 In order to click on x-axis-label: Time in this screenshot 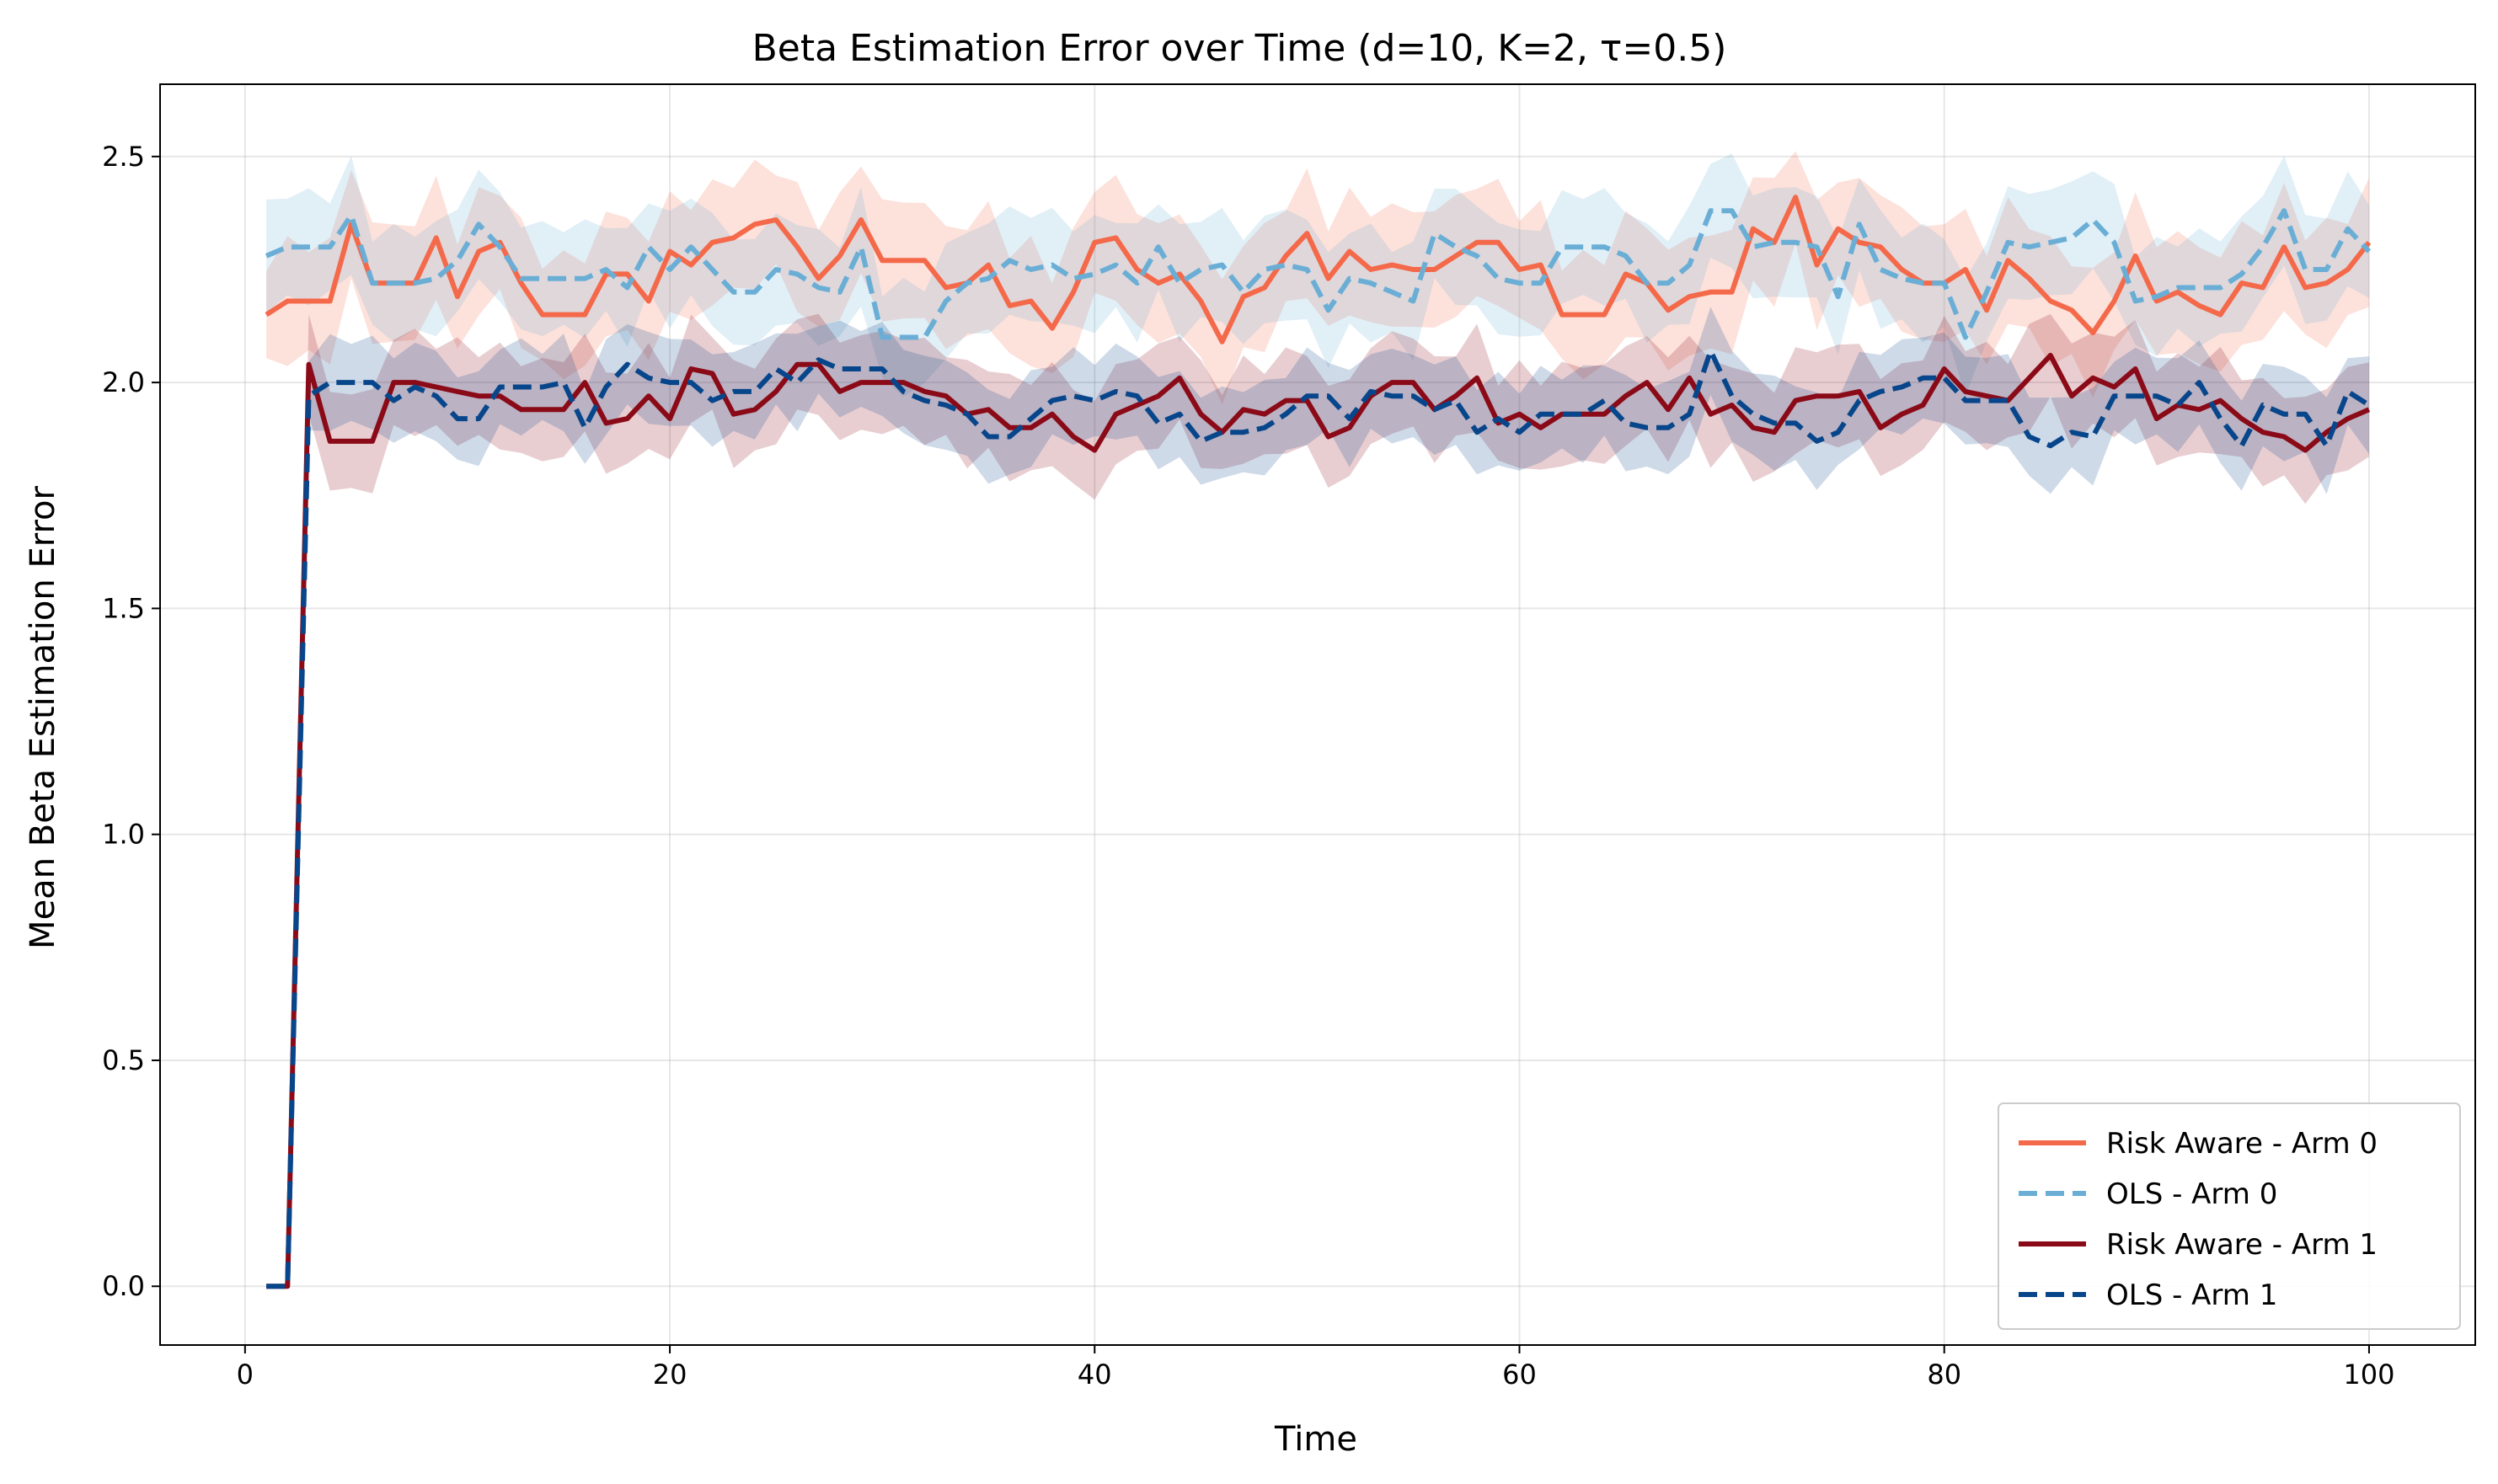, I will do `click(1315, 1440)`.